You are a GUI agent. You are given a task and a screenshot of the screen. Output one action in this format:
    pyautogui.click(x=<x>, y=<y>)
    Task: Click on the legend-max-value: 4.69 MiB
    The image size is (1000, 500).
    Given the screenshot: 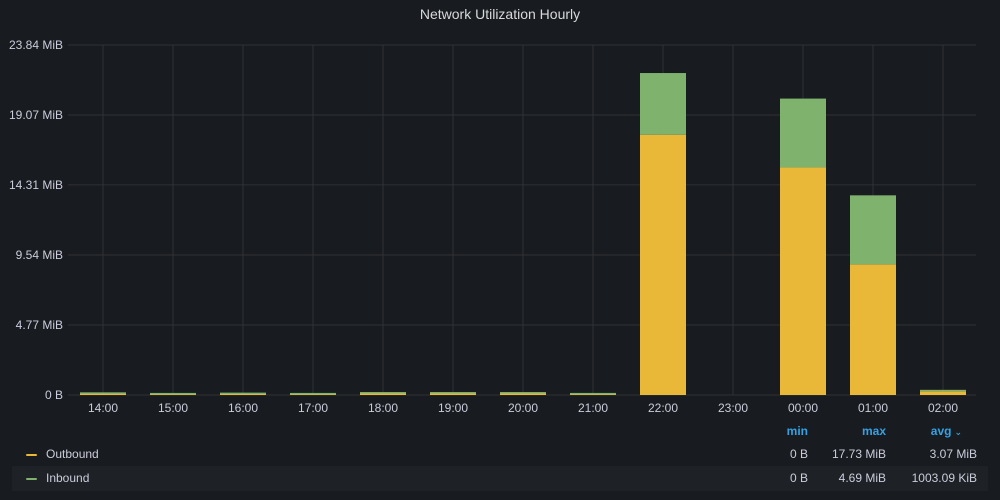 What is the action you would take?
    pyautogui.click(x=862, y=478)
    